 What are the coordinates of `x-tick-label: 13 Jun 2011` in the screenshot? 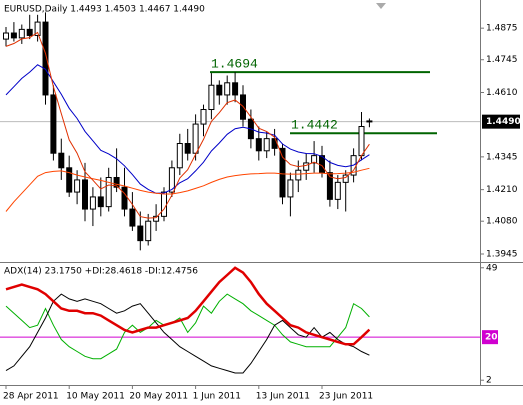 It's located at (283, 397).